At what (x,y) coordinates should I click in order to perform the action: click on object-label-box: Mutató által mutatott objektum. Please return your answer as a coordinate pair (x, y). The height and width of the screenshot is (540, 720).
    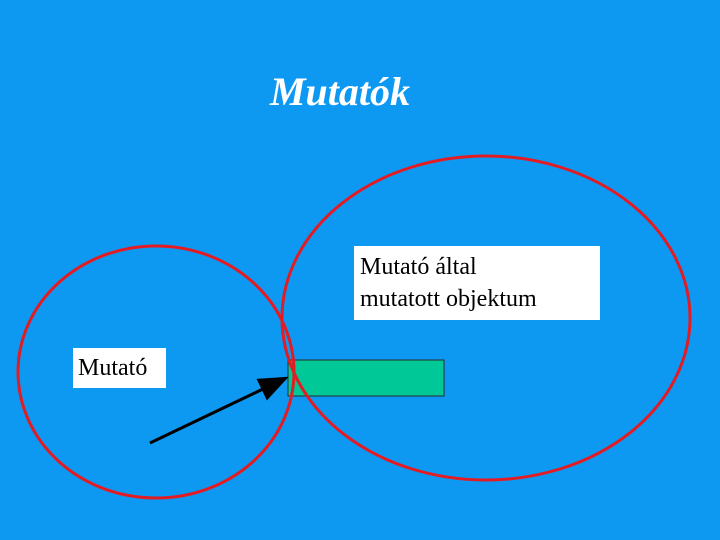
    Looking at the image, I should click on (477, 283).